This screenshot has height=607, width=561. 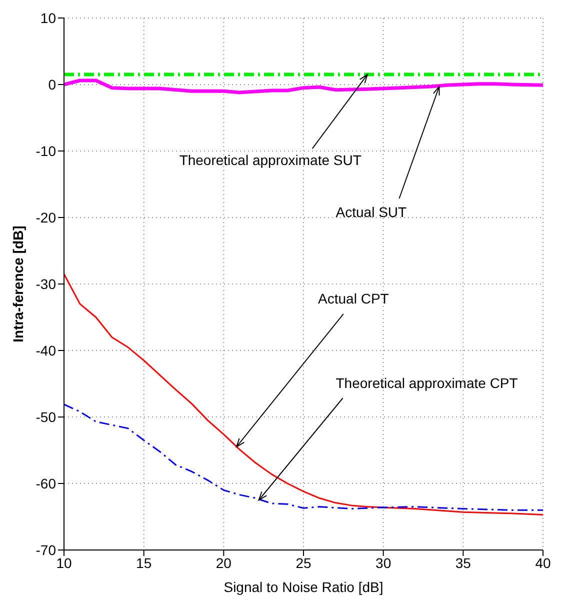 What do you see at coordinates (384, 562) in the screenshot?
I see `x-tick-label: 30` at bounding box center [384, 562].